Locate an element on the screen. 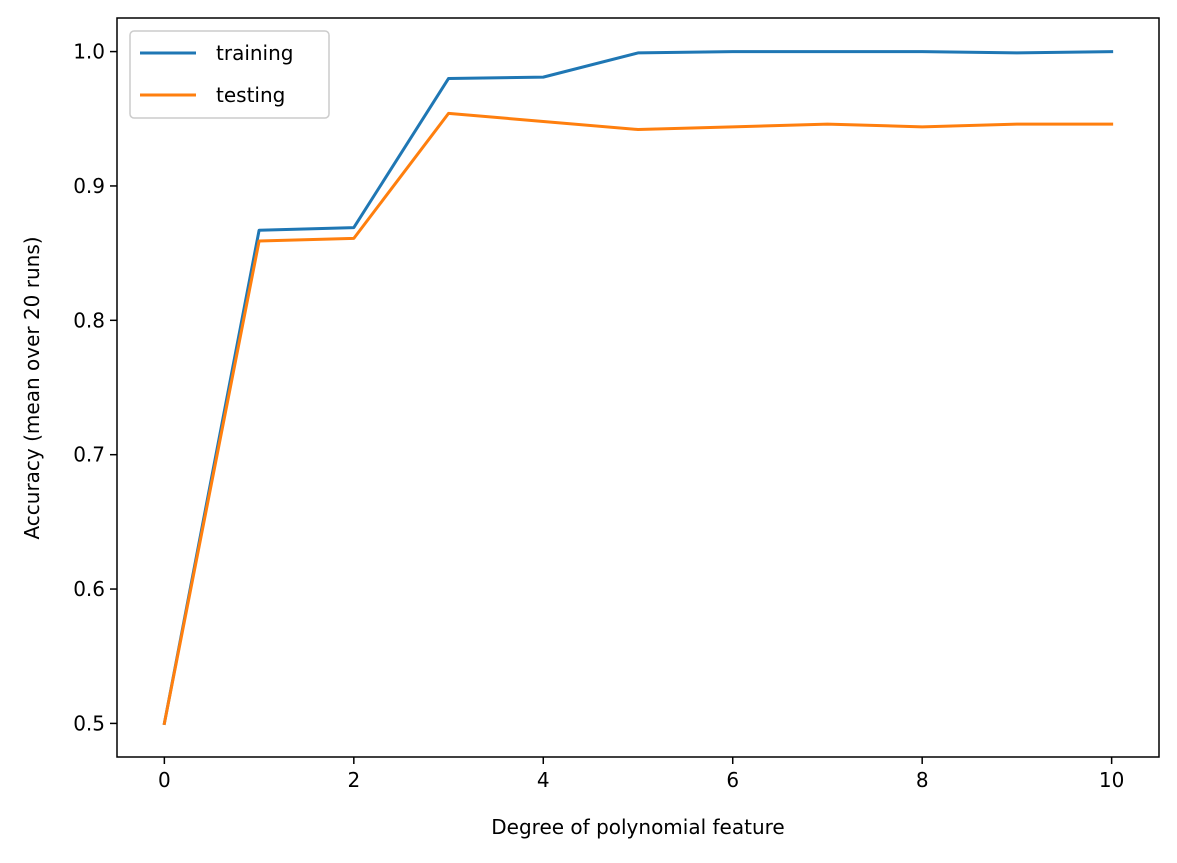 This screenshot has height=863, width=1177. x-tick-label: 8 is located at coordinates (922, 780).